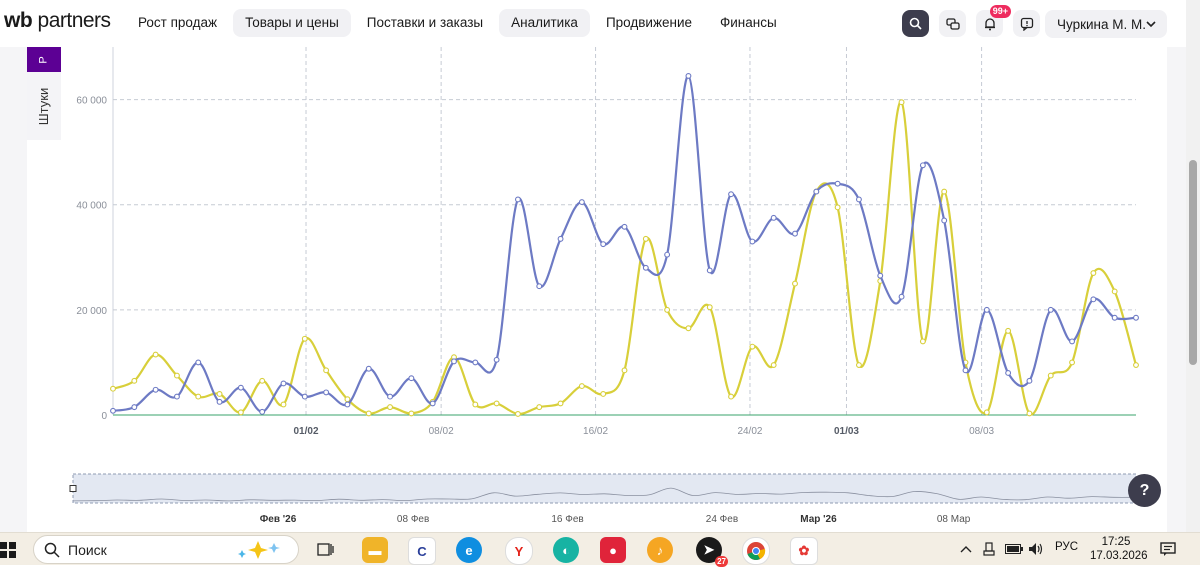  Describe the element at coordinates (604, 494) in the screenshot. I see `navigator-line` at that location.